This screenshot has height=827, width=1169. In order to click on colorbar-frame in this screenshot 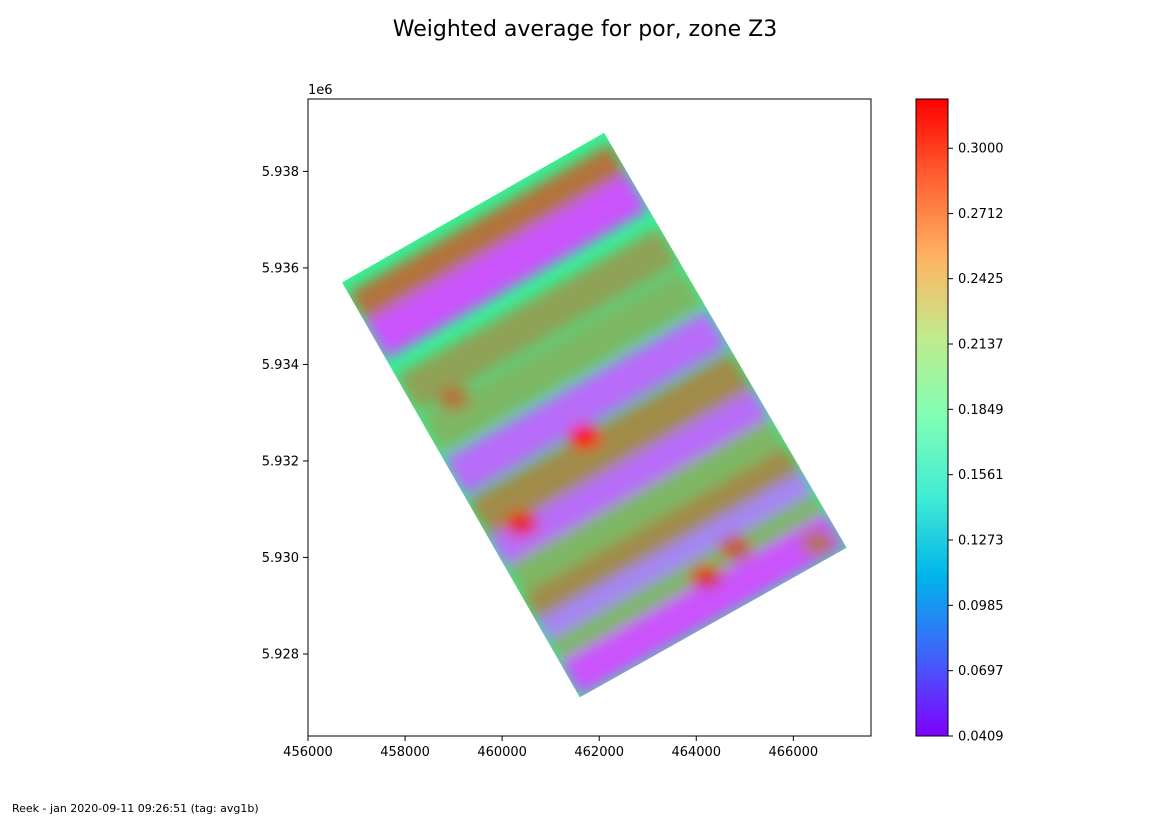, I will do `click(932, 417)`.